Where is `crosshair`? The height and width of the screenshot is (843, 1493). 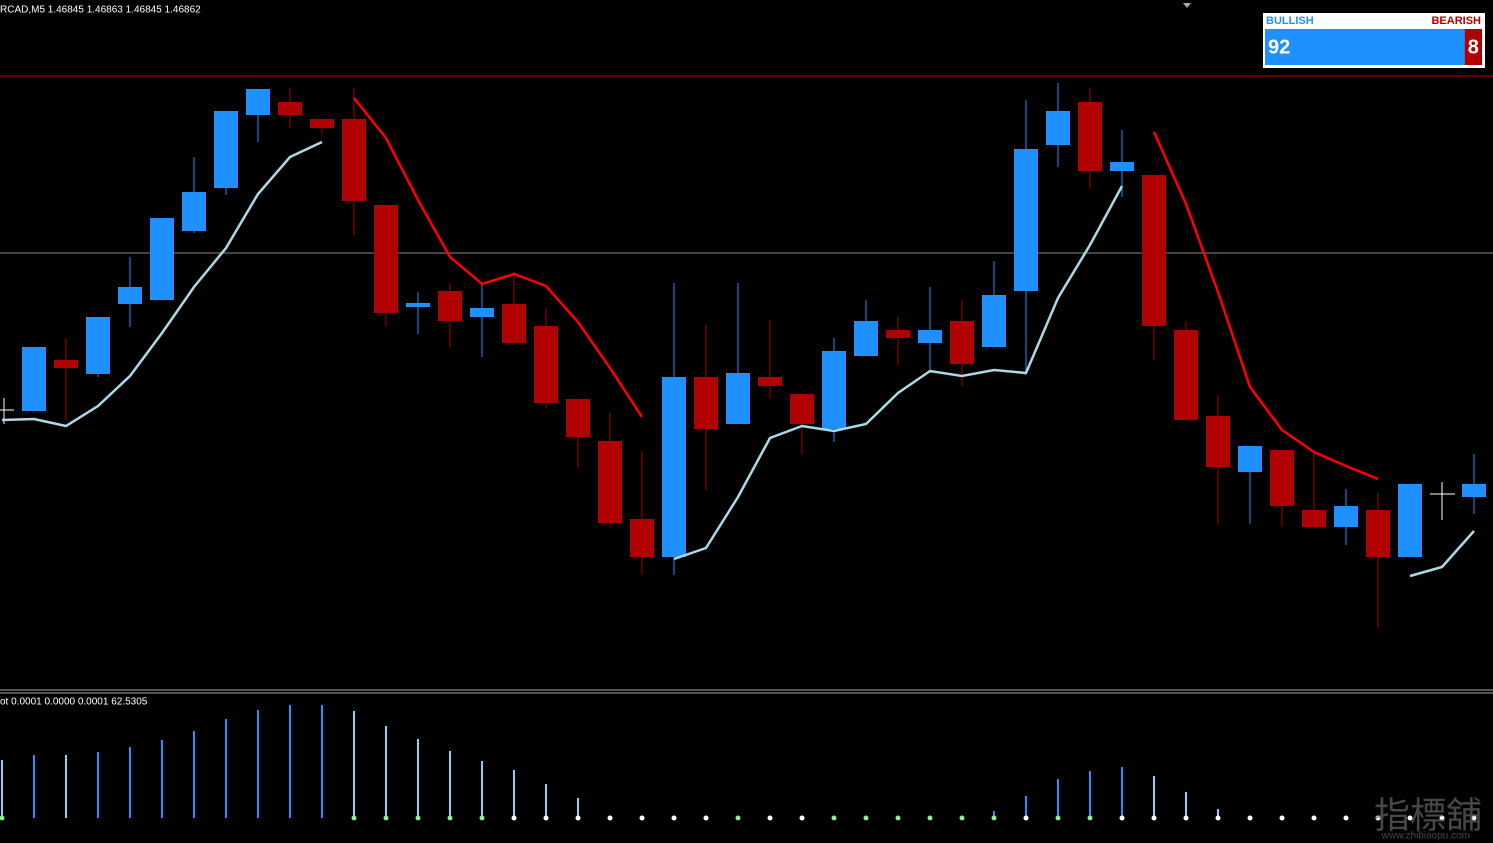
crosshair is located at coordinates (1442, 501).